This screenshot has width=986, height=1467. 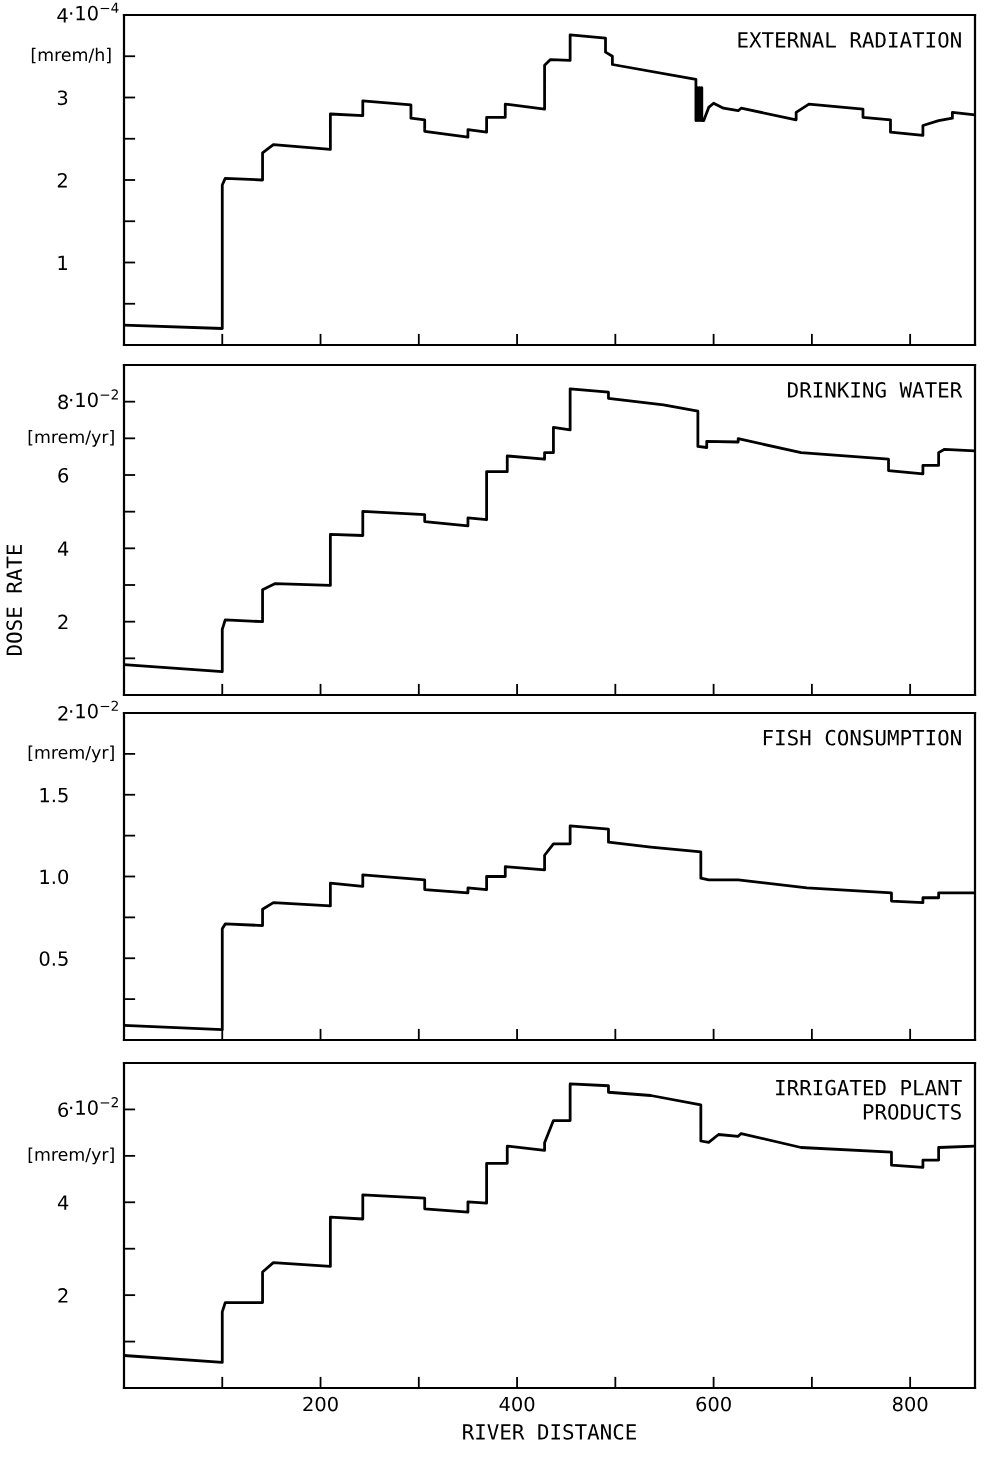 I want to click on x-tick-label: 200, so click(x=320, y=1404).